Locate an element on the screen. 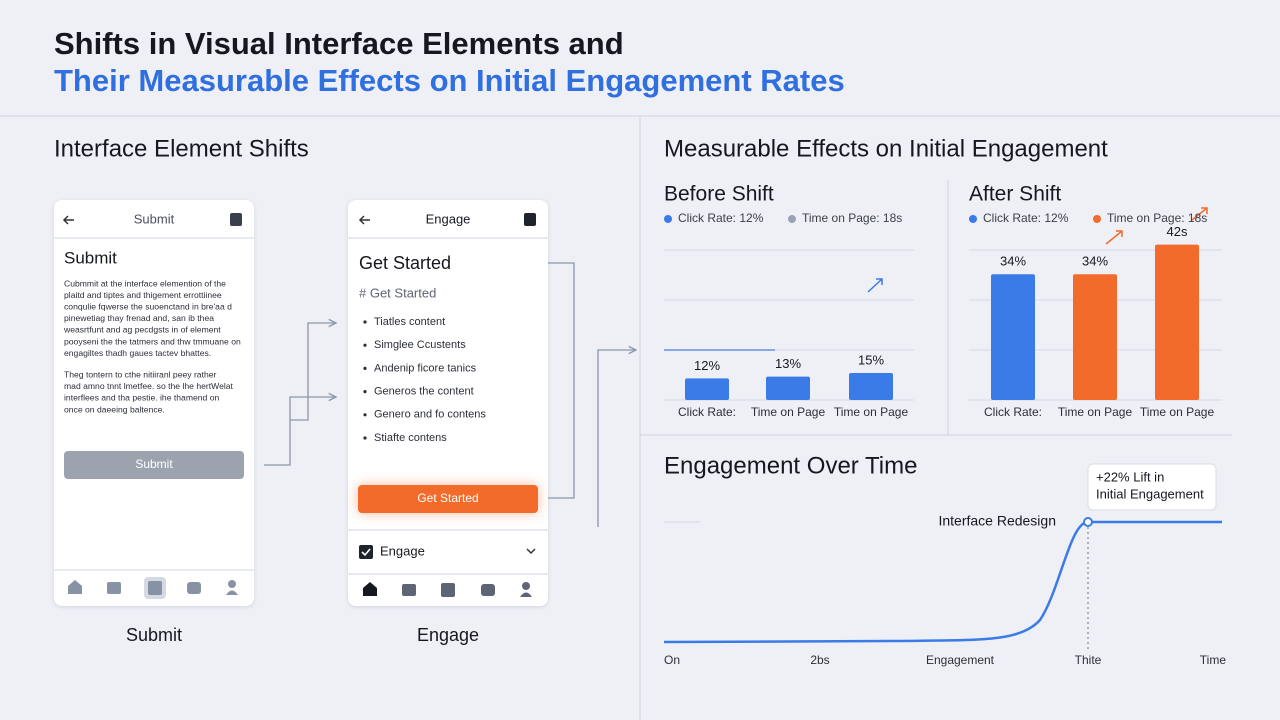  marker-point is located at coordinates (1088, 522).